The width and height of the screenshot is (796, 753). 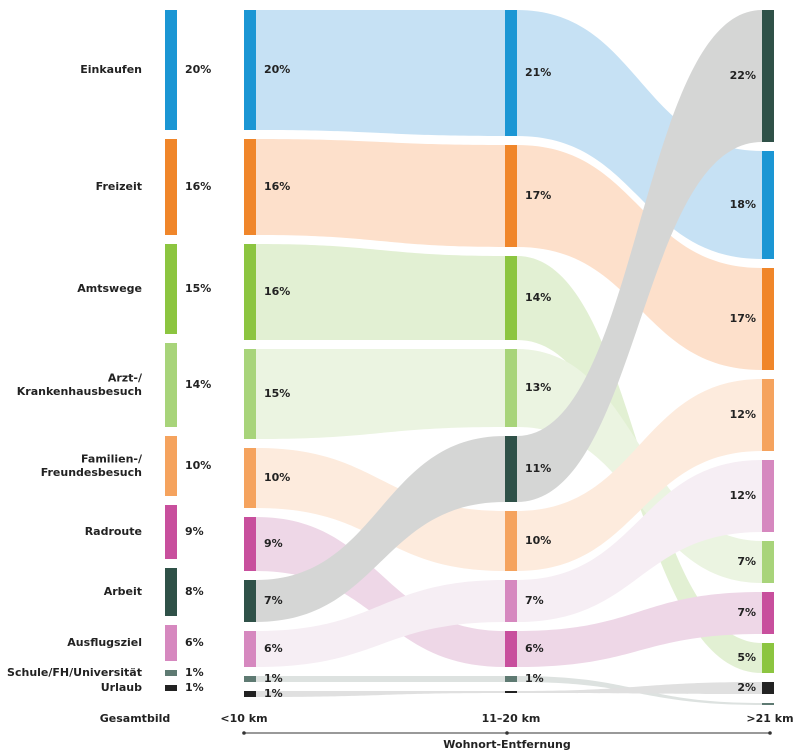 I want to click on value-label: 13%, so click(x=538, y=387).